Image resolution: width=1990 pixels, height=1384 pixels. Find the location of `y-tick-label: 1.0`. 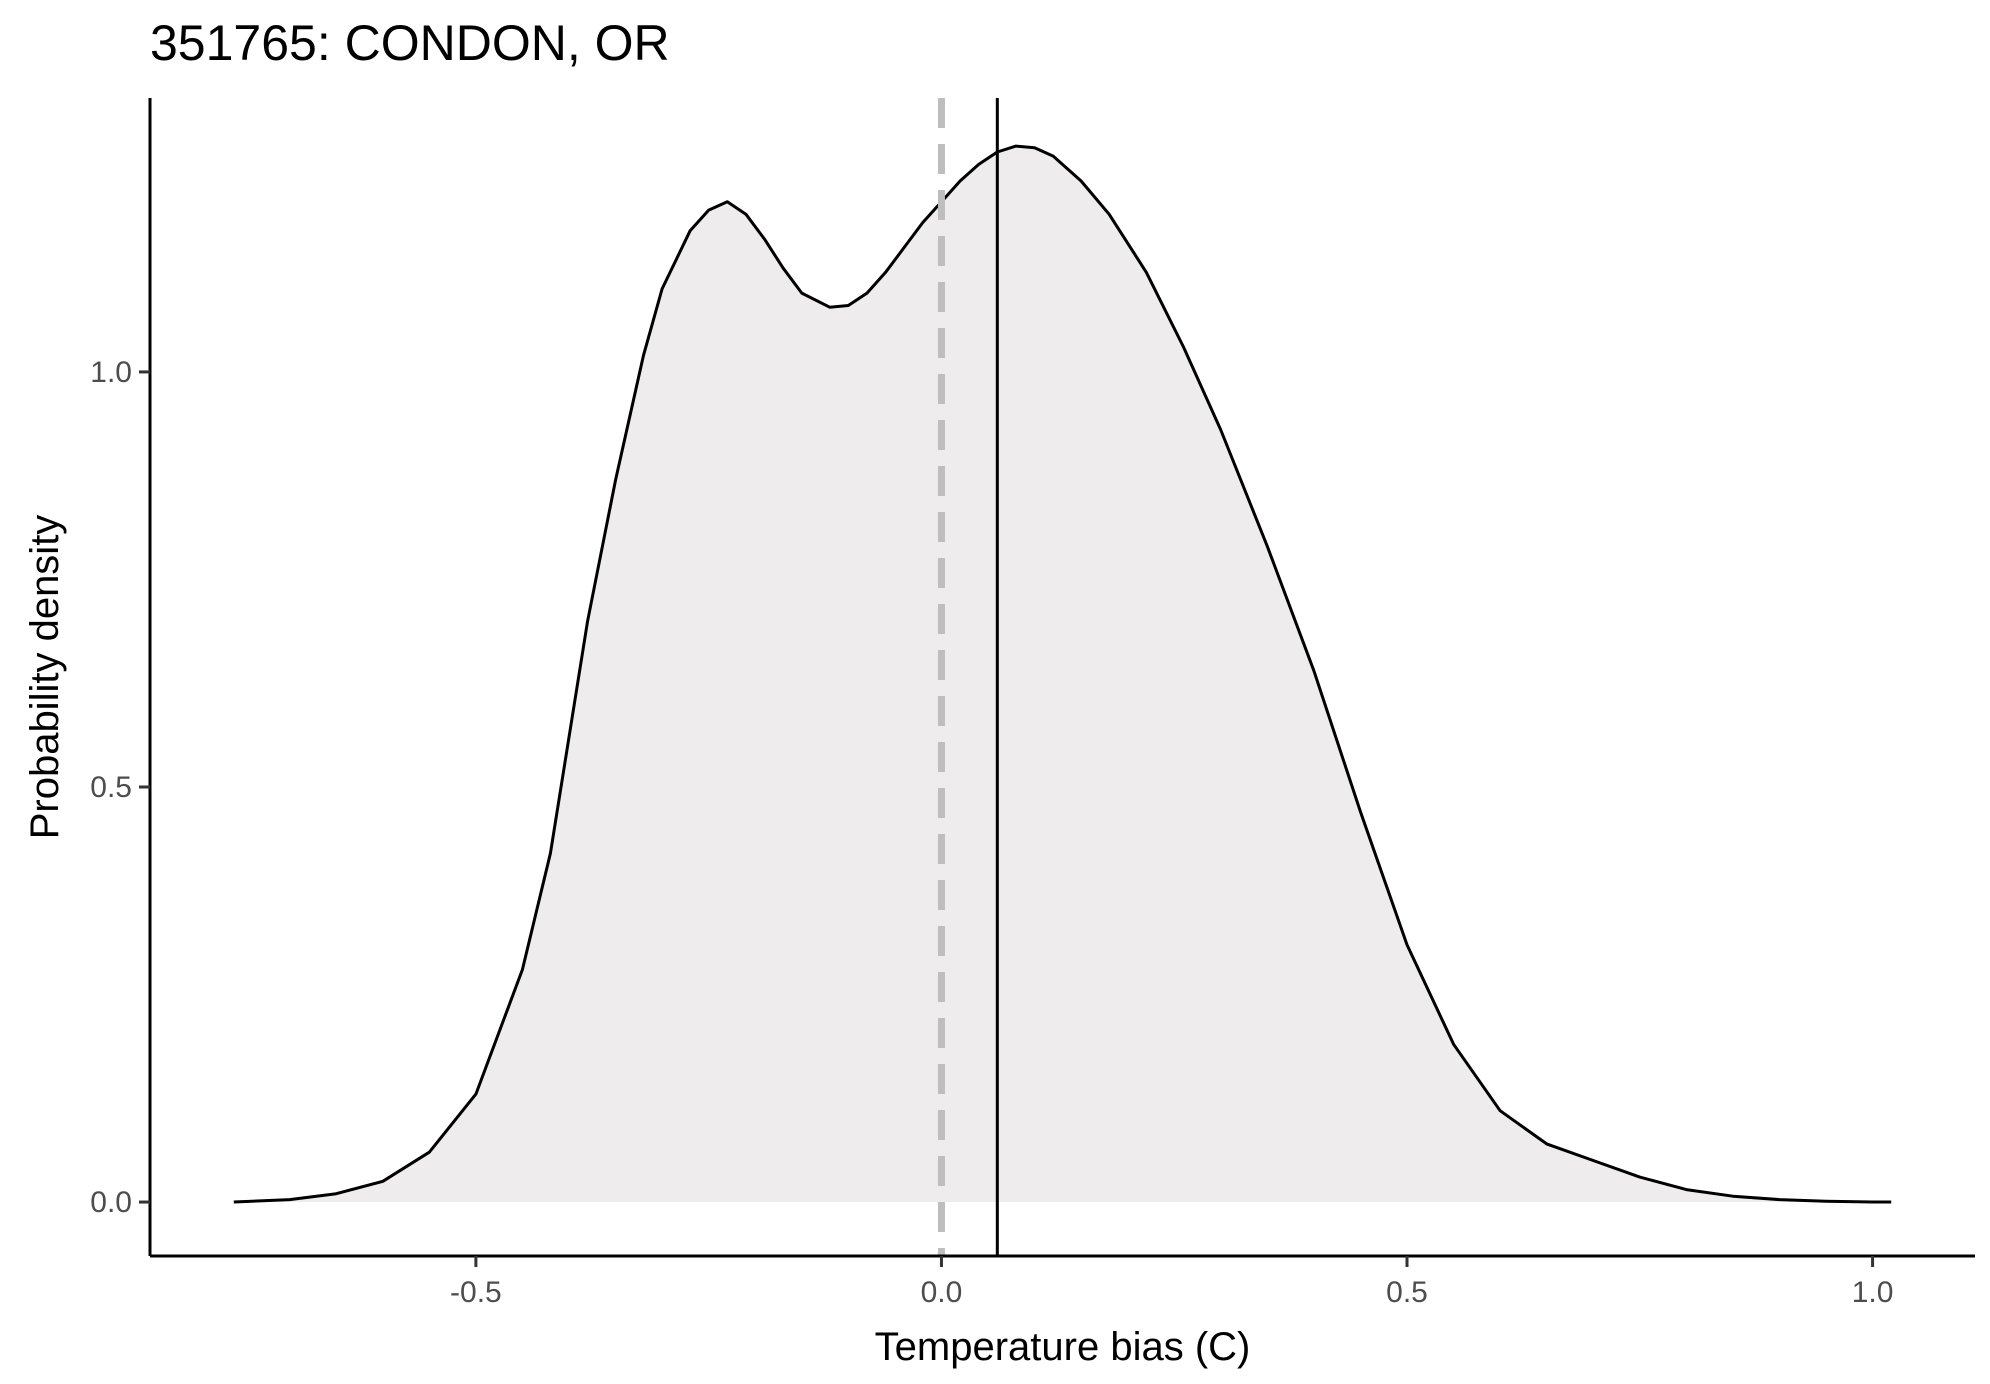

y-tick-label: 1.0 is located at coordinates (111, 372).